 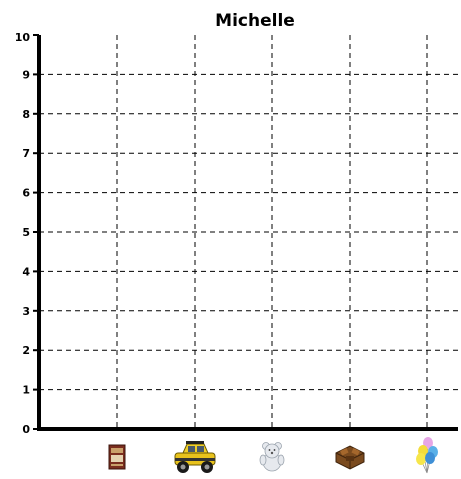 I want to click on category-icons, so click(x=273, y=455).